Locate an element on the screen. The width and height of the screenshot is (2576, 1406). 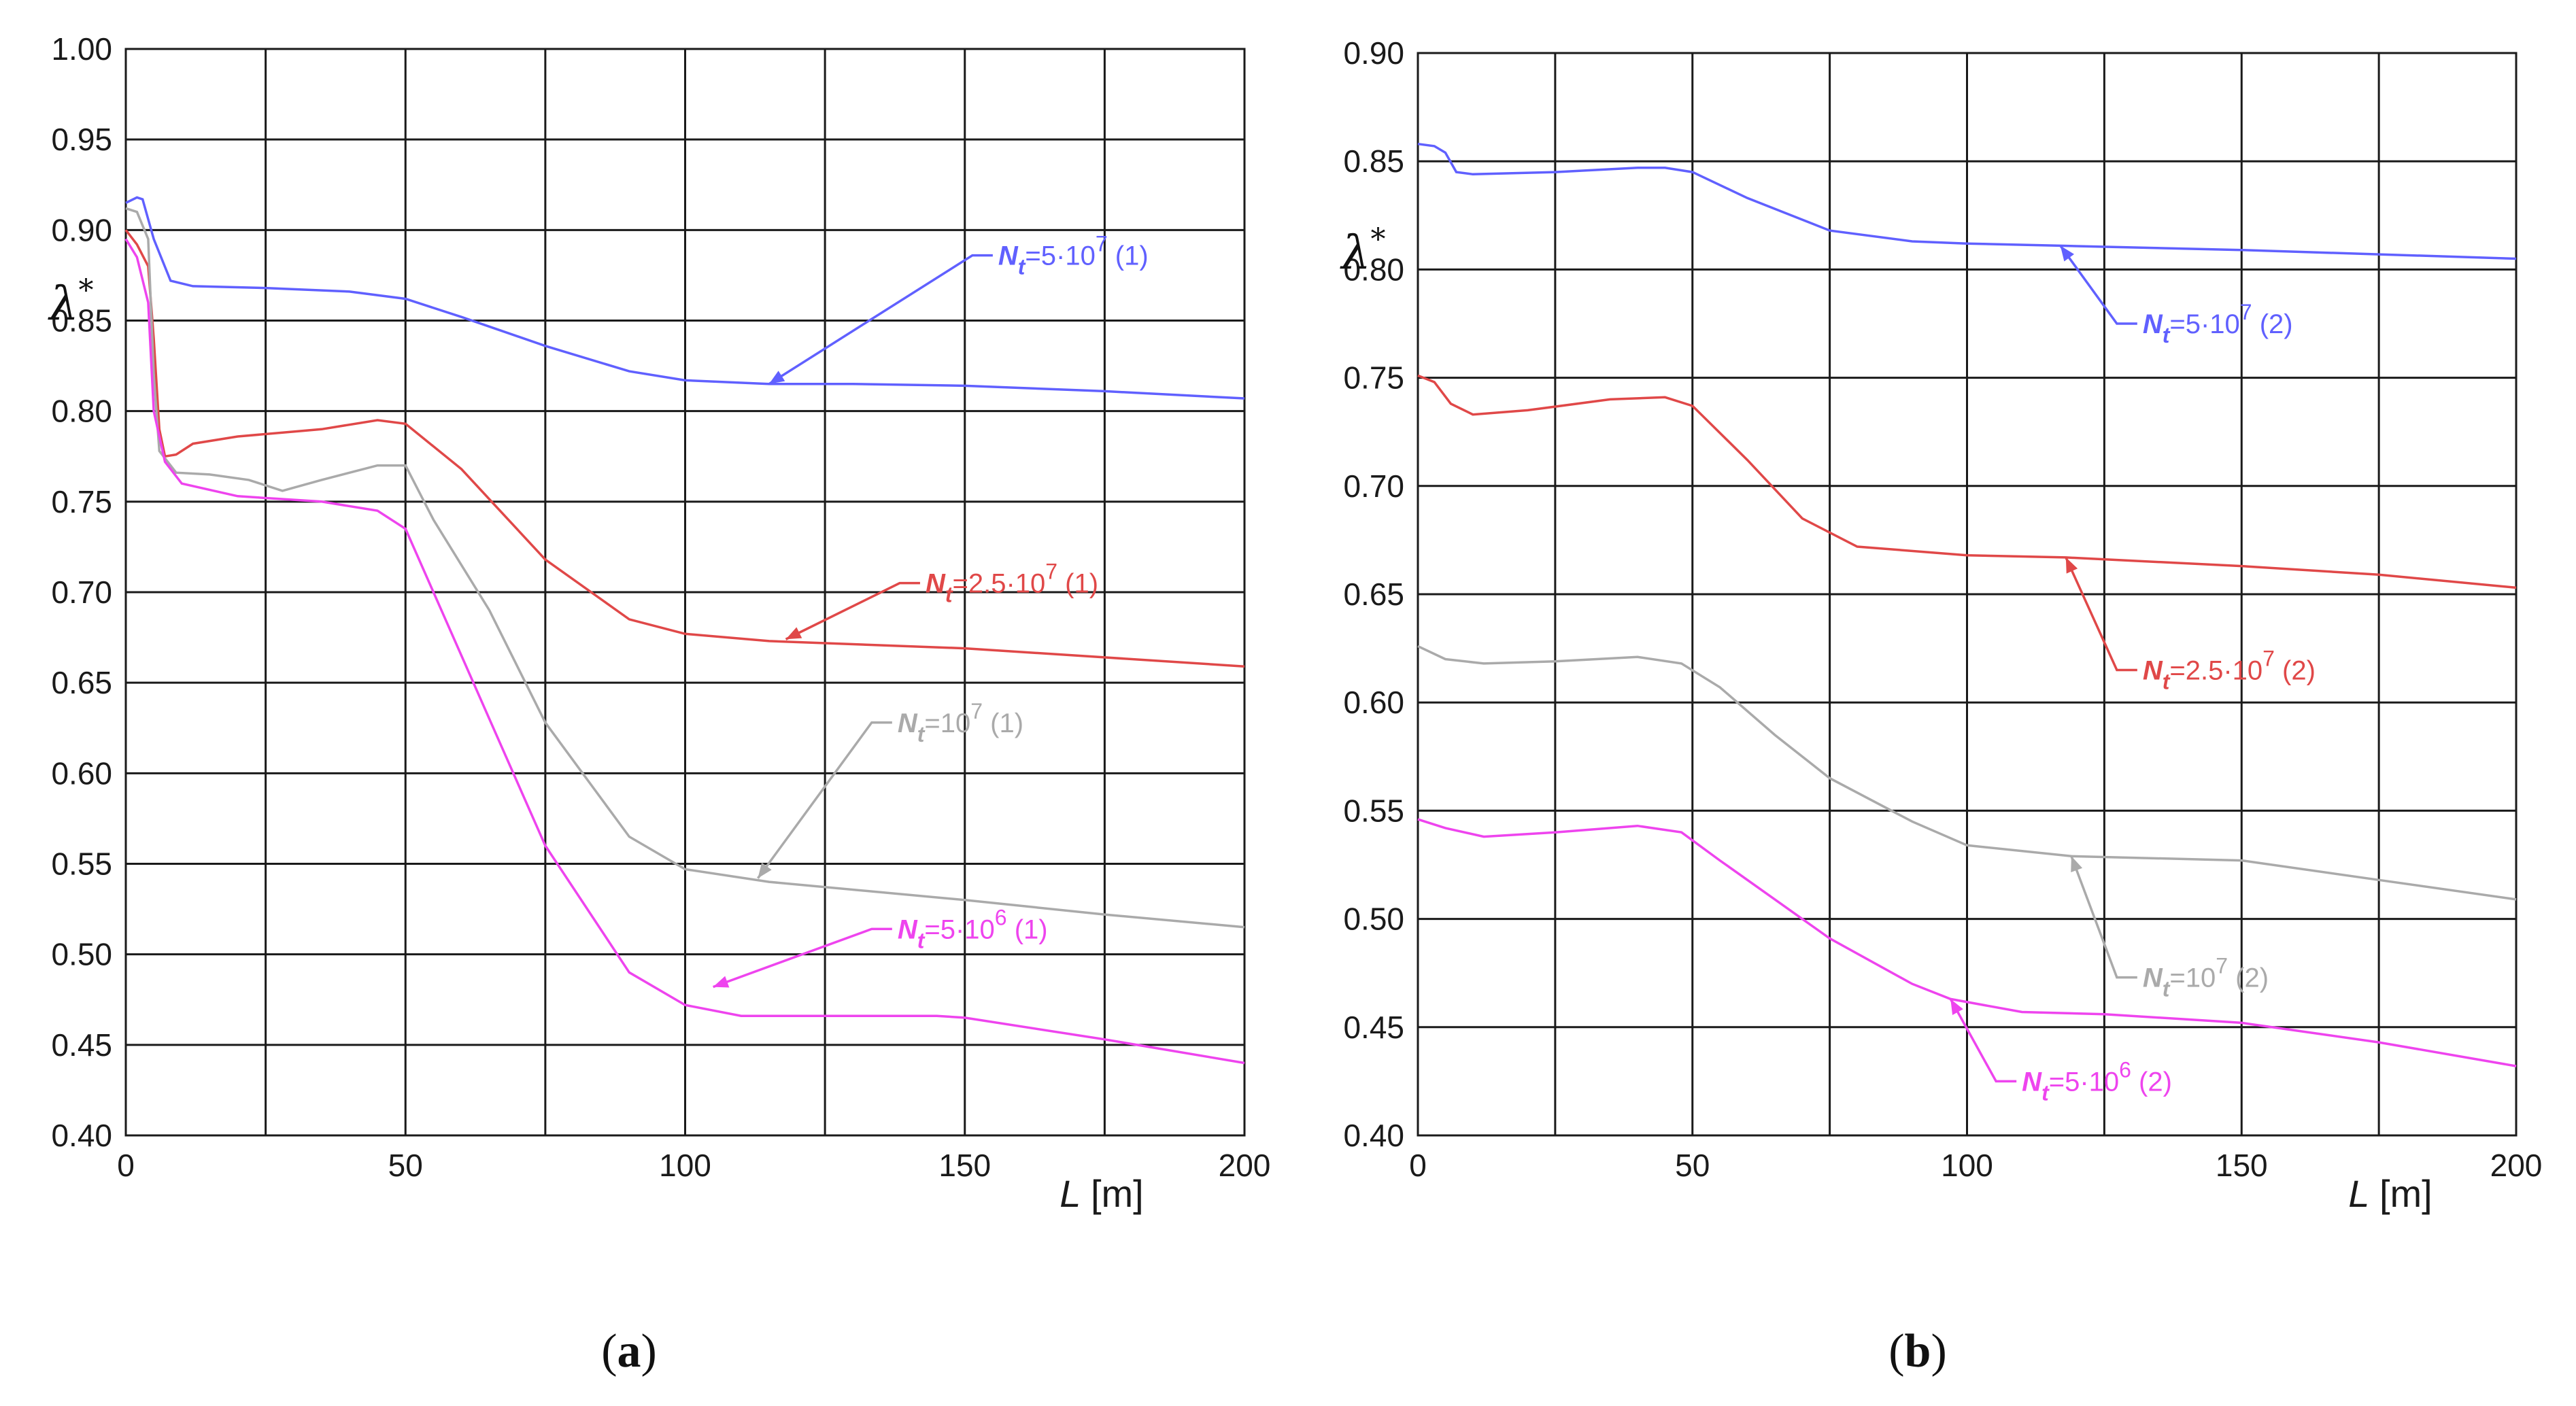
series-annotation-label: Nt=2.5·107 (2) is located at coordinates (2229, 669).